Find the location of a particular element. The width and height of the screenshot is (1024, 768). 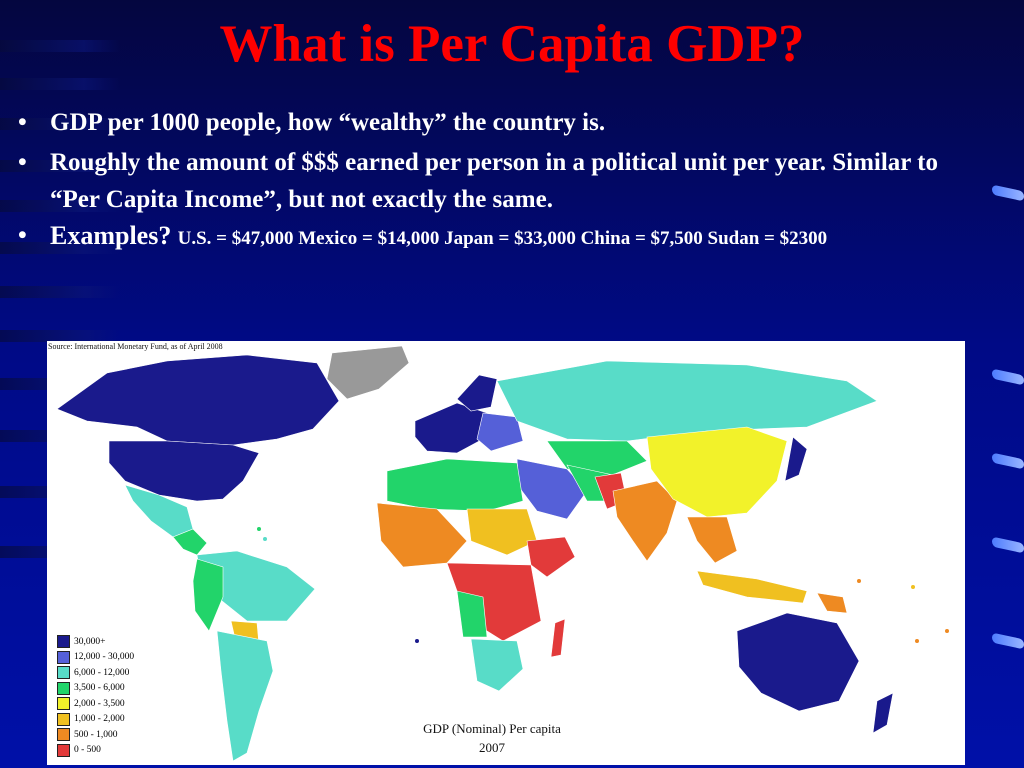

region-australia is located at coordinates (798, 662).